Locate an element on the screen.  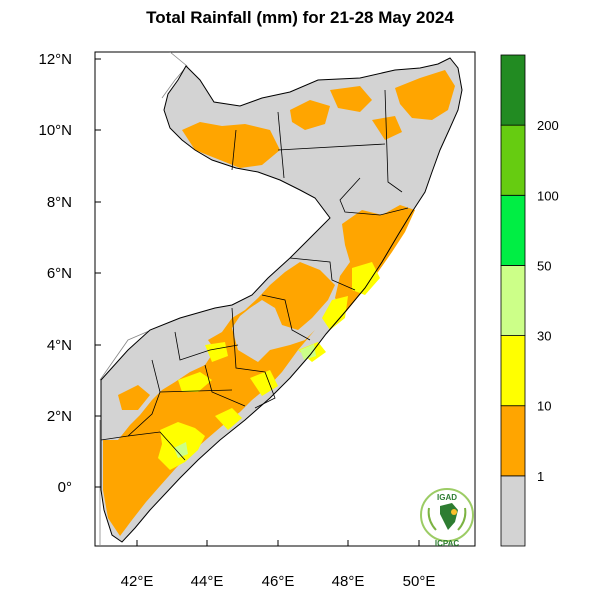
latitude-axis: 12°N 10°N 8°N 6°N 4°N 2°N 0° is located at coordinates (69, 273).